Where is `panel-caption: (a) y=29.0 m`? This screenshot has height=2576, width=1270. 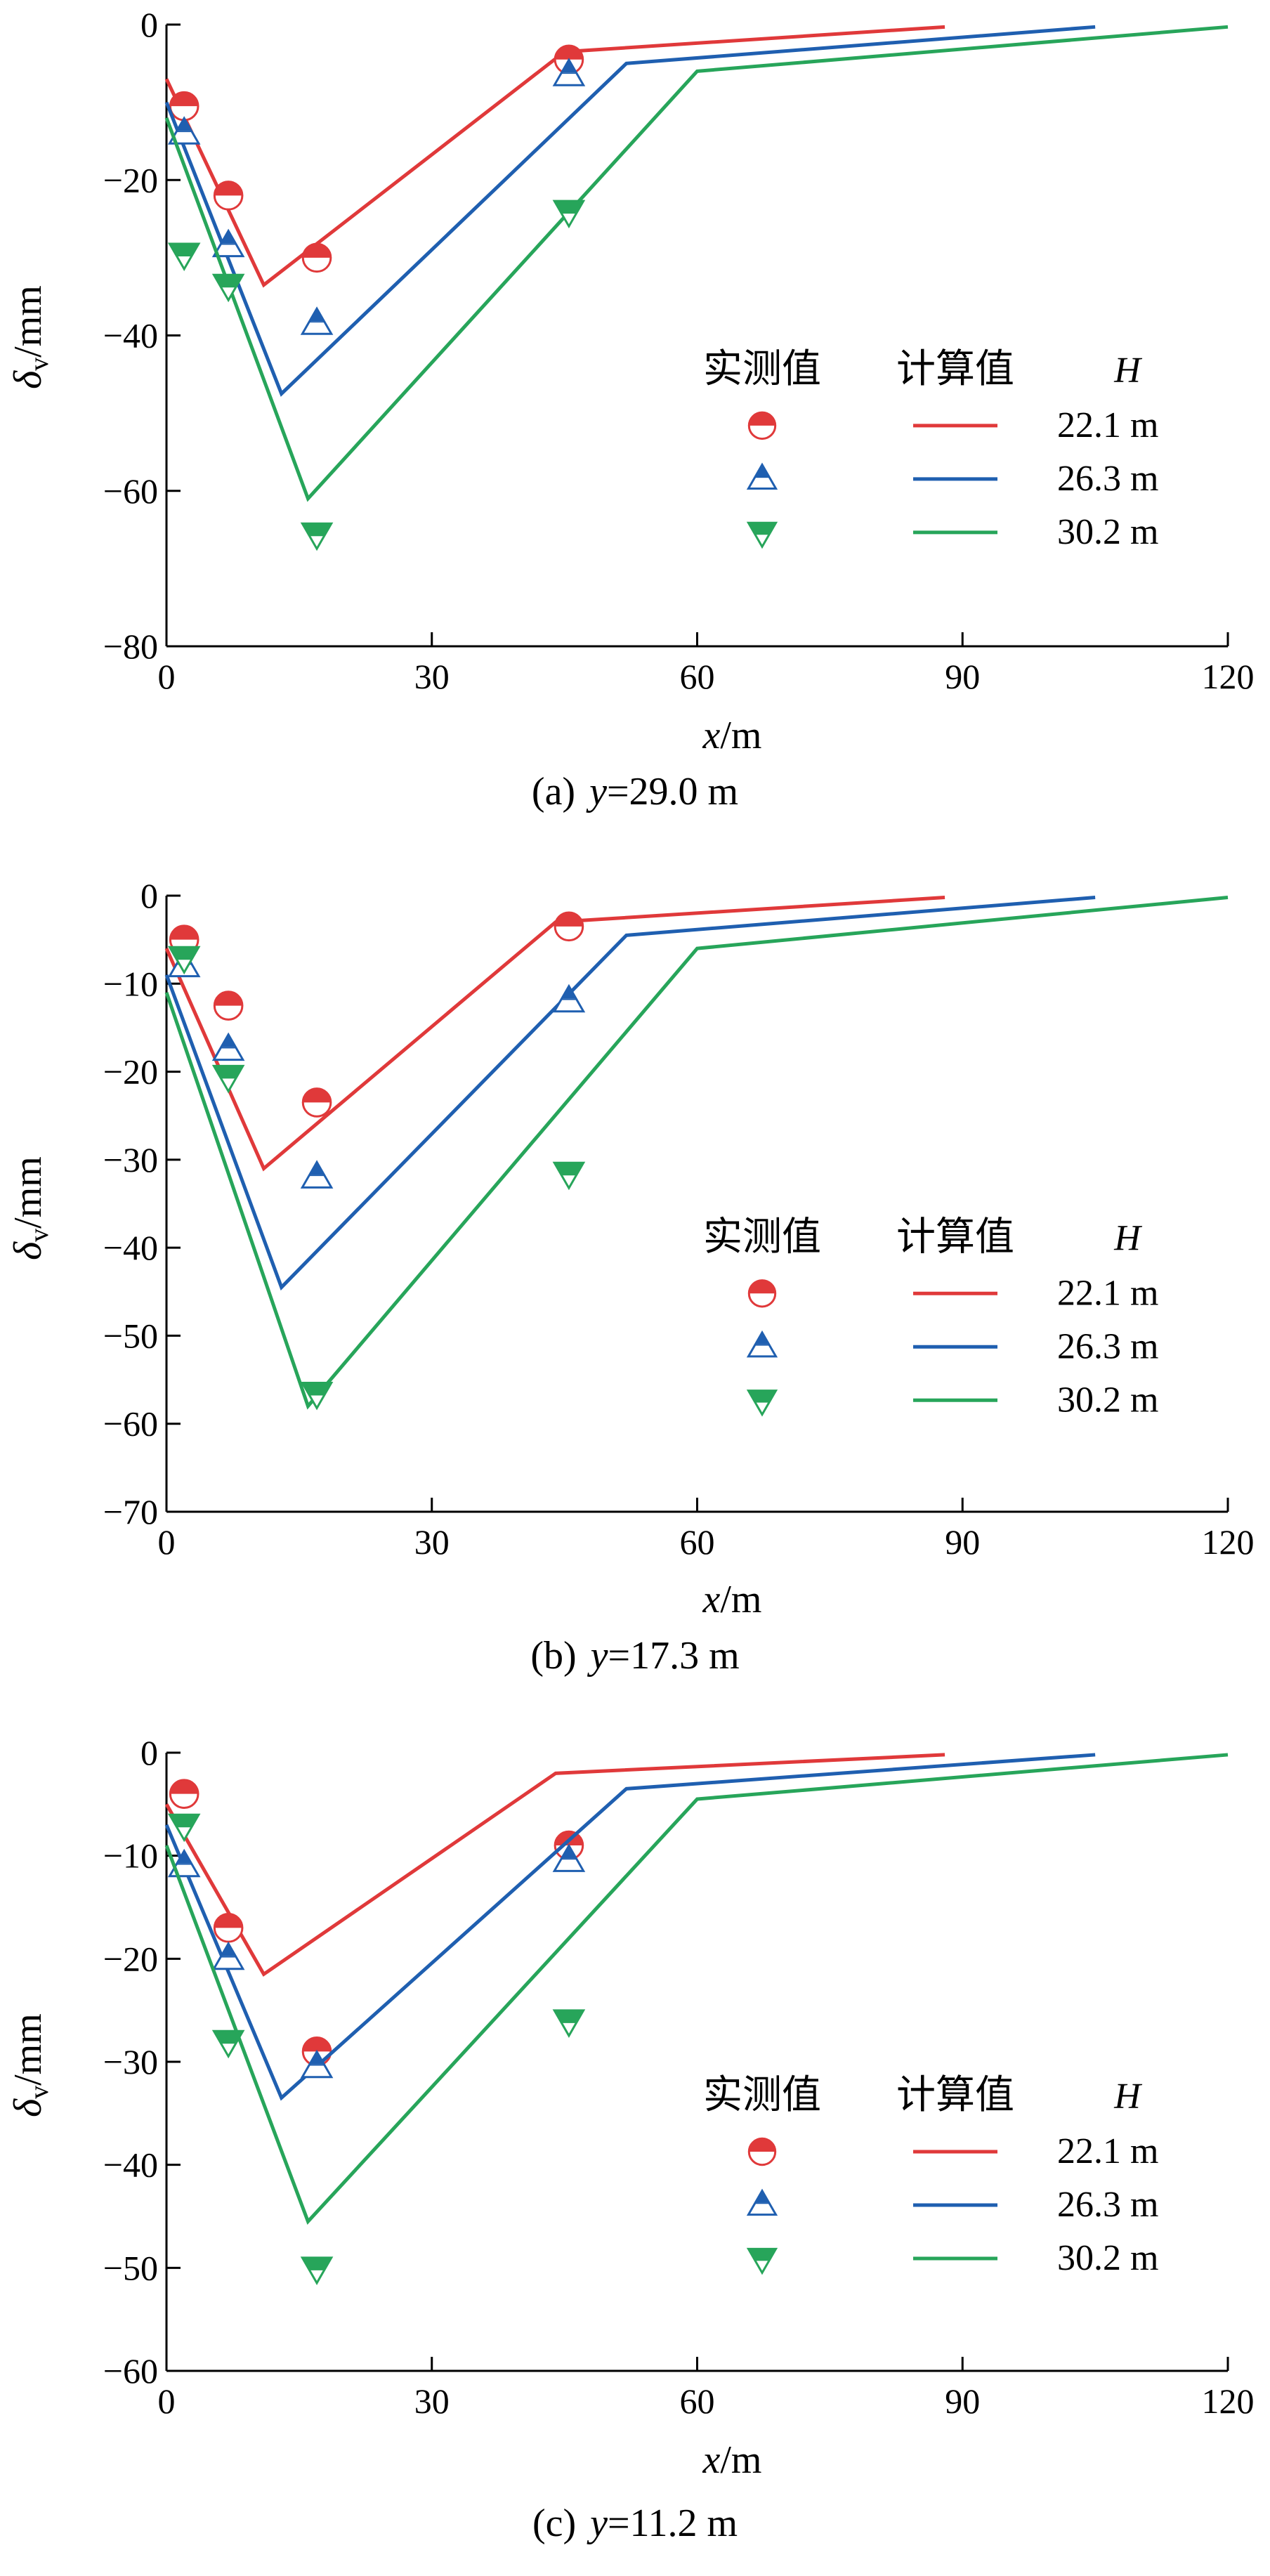 panel-caption: (a) y=29.0 m is located at coordinates (635, 792).